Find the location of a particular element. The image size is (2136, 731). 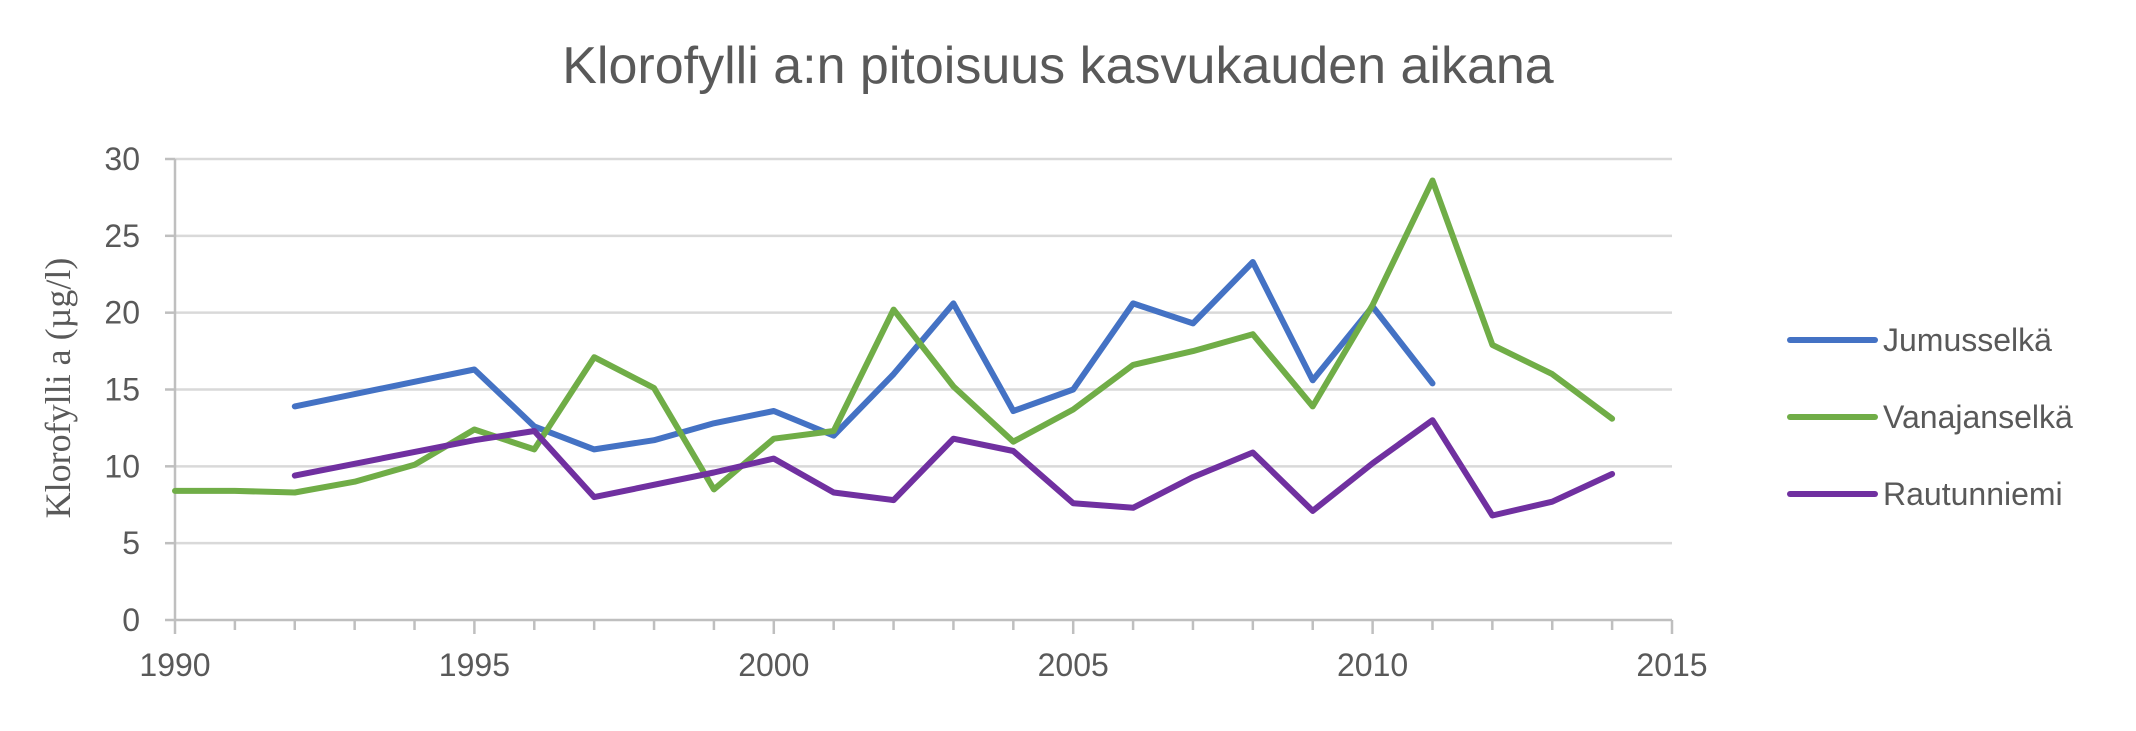

legend: Jumusselkä Vanajanselkä Rautunniemi is located at coordinates (1930, 417).